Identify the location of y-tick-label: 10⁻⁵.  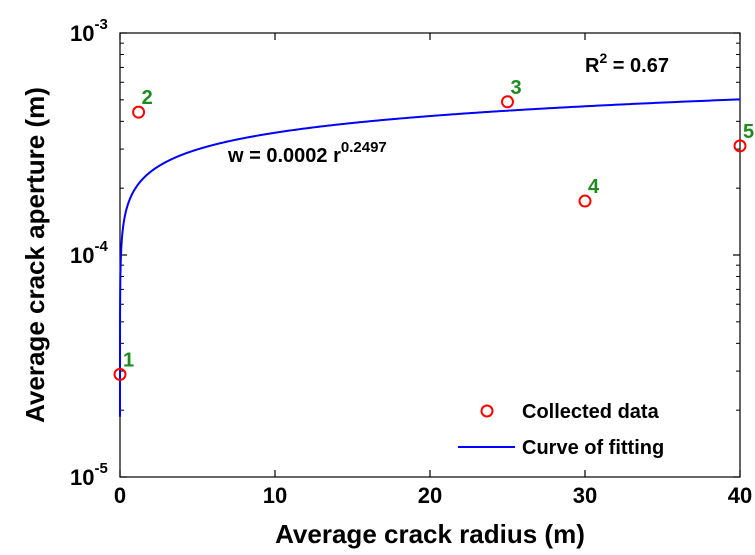
(89, 475).